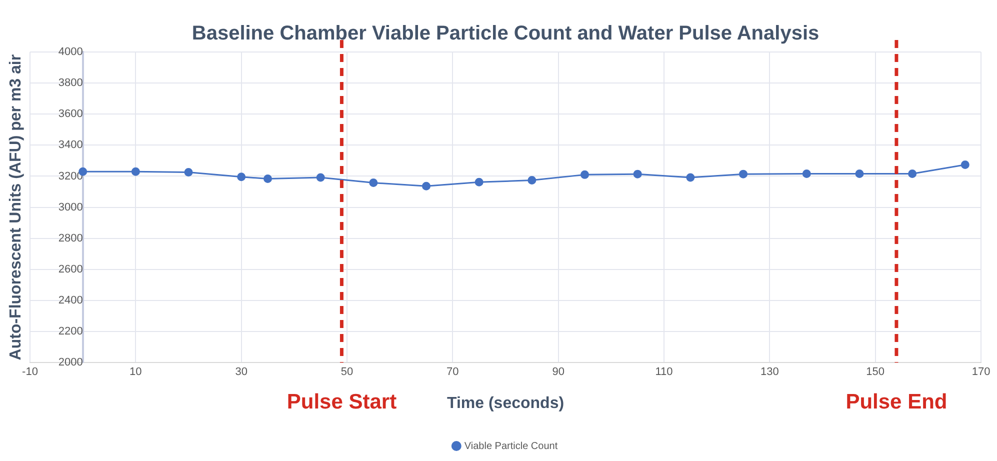  What do you see at coordinates (981, 372) in the screenshot?
I see `x-tick-label: 170` at bounding box center [981, 372].